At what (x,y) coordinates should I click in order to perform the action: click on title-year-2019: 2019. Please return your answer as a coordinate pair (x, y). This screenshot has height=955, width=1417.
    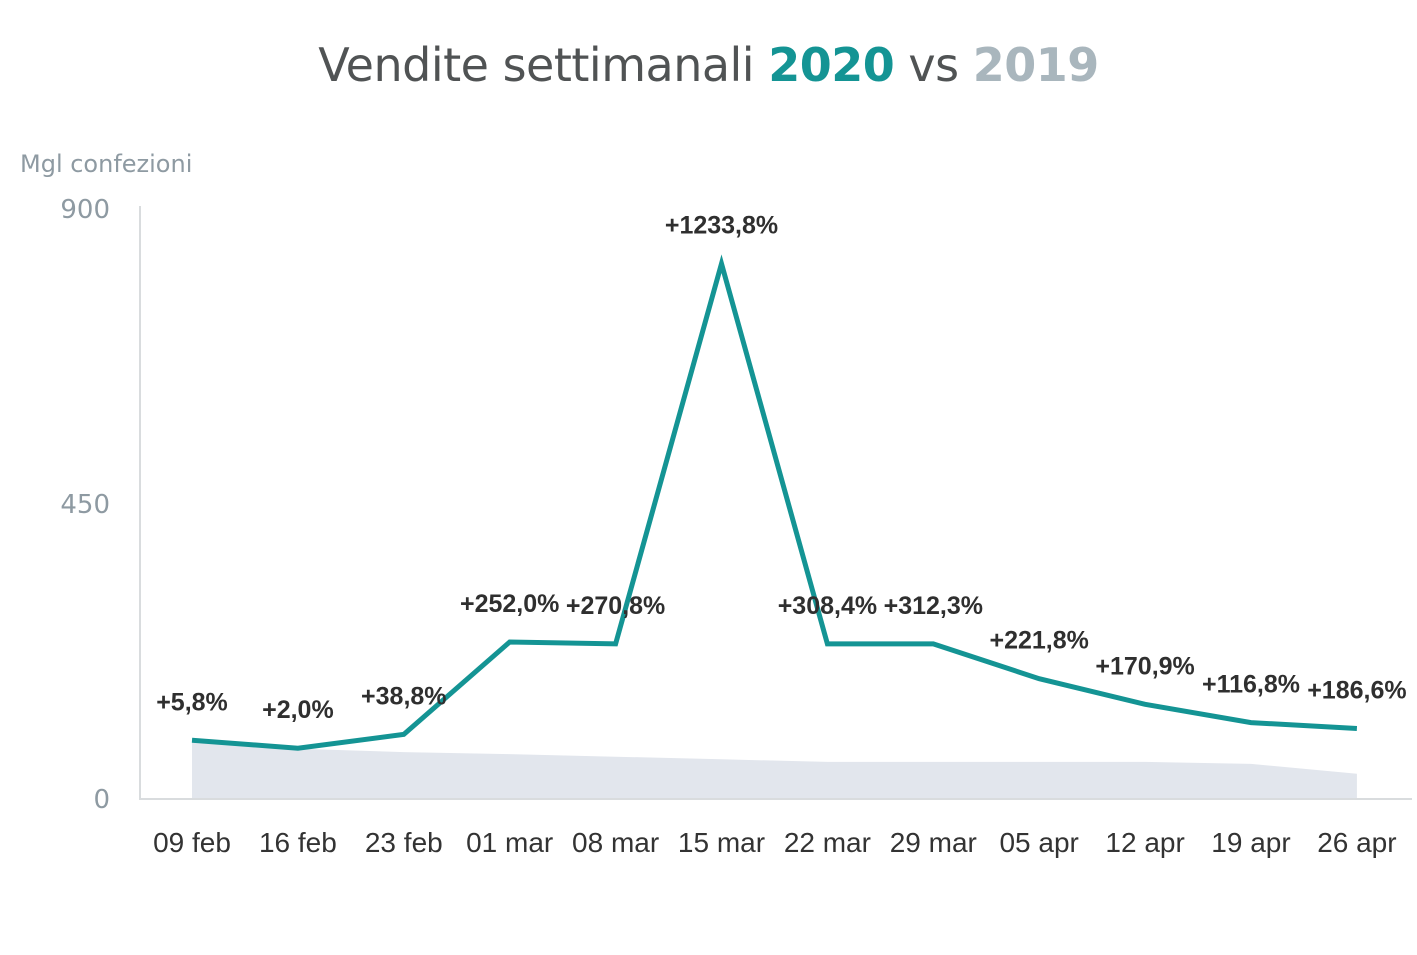
    Looking at the image, I should click on (1036, 65).